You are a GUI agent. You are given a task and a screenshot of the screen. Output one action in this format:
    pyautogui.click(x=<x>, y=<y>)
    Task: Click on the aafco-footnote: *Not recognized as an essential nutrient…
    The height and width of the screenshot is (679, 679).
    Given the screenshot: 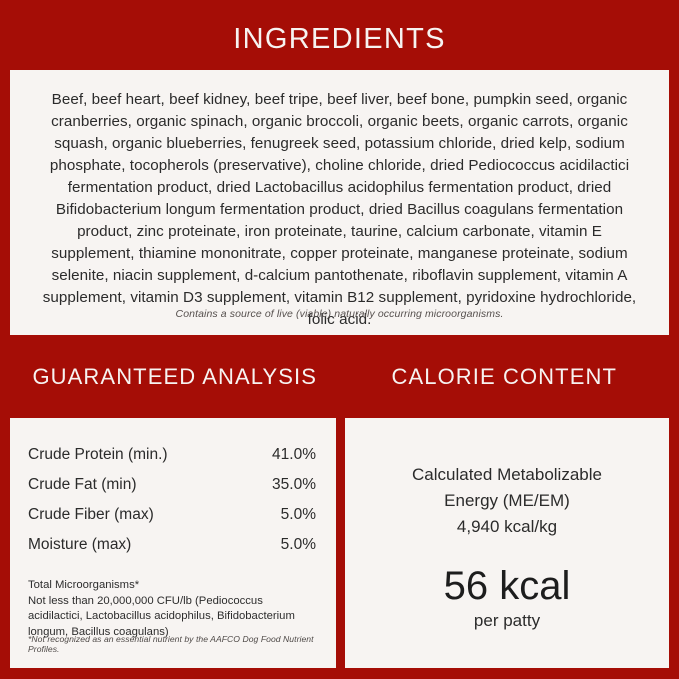 What is the action you would take?
    pyautogui.click(x=171, y=644)
    